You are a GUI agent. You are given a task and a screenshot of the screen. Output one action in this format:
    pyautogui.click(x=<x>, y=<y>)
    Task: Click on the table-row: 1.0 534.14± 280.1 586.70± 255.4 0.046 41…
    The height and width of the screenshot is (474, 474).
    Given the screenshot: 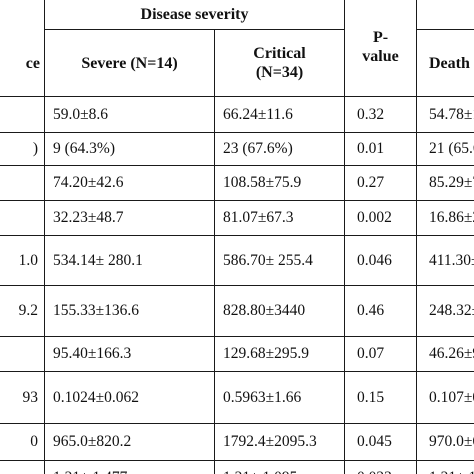 What is the action you would take?
    pyautogui.click(x=237, y=260)
    